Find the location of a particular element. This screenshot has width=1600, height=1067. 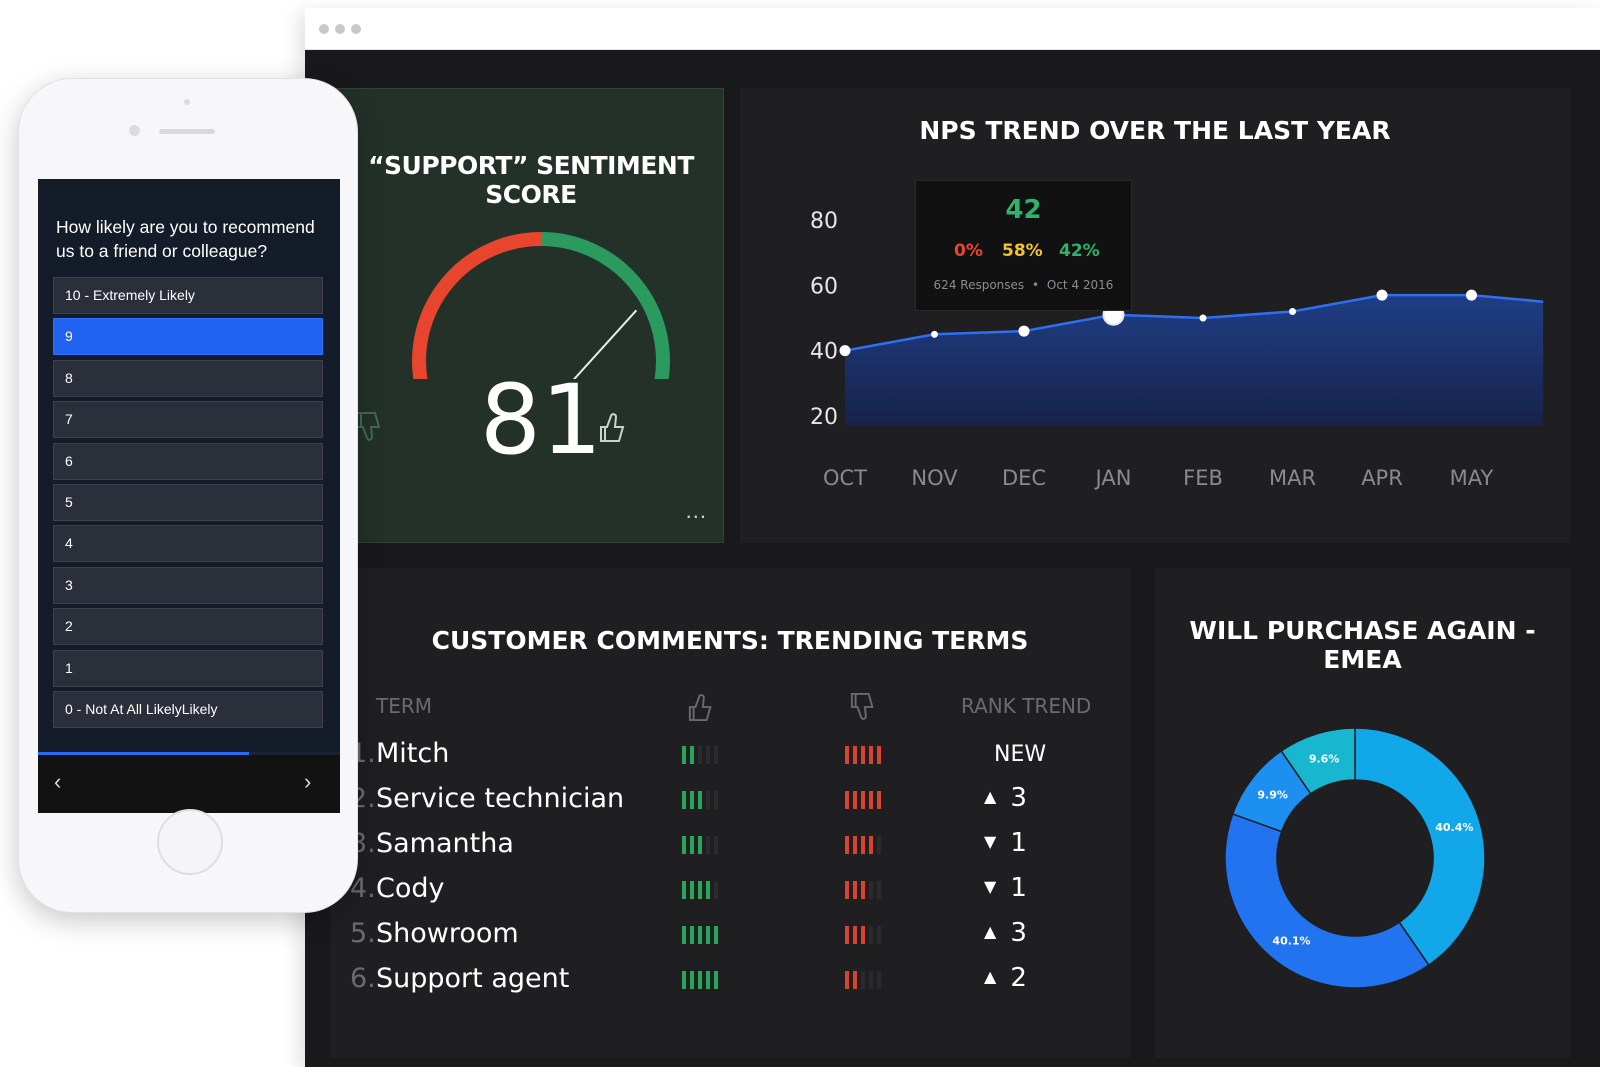

tooltip-passives: 58% is located at coordinates (1022, 251).